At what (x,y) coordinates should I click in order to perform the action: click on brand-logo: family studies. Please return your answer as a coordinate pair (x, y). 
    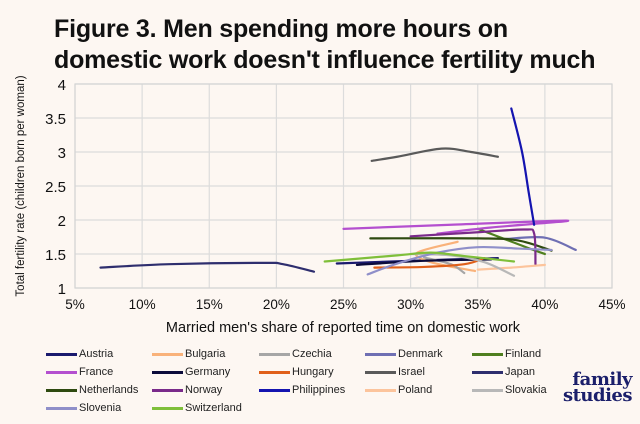
    Looking at the image, I should click on (594, 387).